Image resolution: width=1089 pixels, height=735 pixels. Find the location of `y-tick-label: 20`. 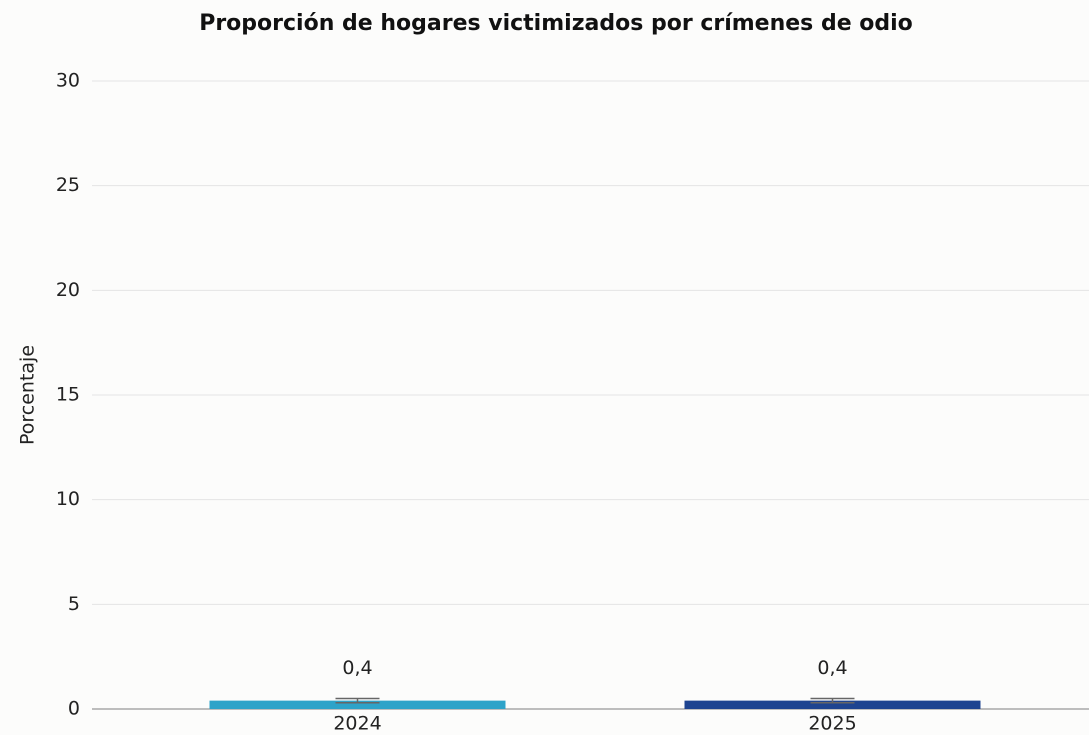

y-tick-label: 20 is located at coordinates (68, 290).